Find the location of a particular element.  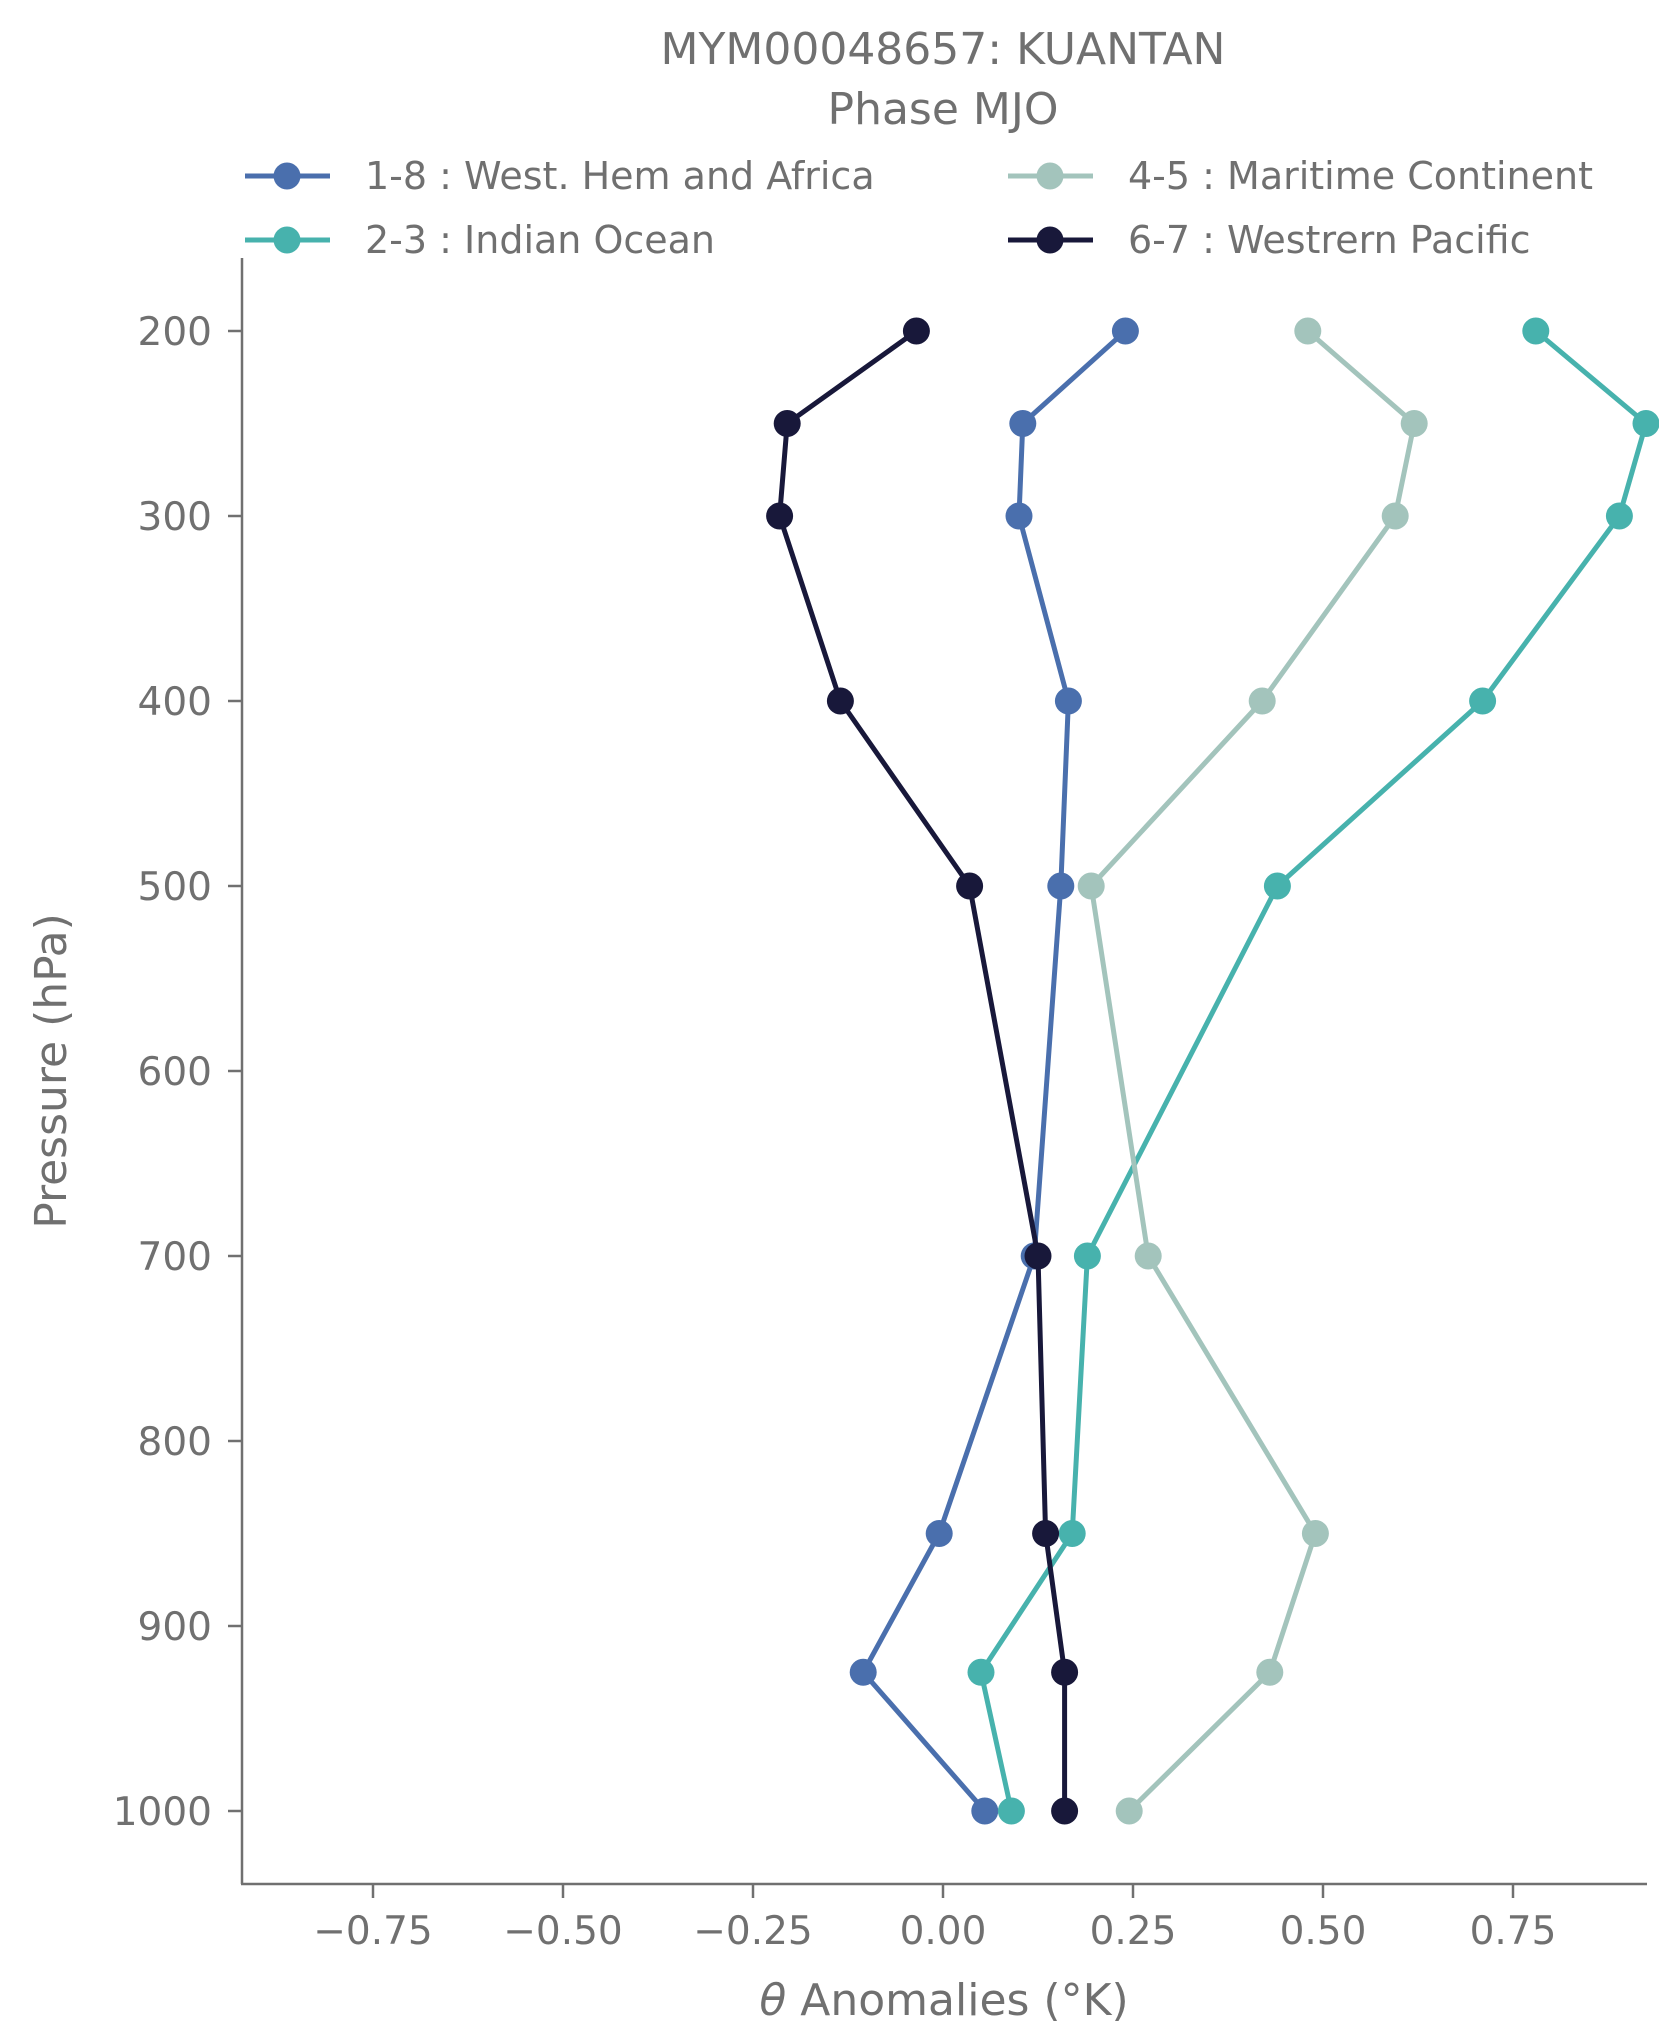

legend-label: 1-8 : West. Hem and Africa is located at coordinates (620, 176).